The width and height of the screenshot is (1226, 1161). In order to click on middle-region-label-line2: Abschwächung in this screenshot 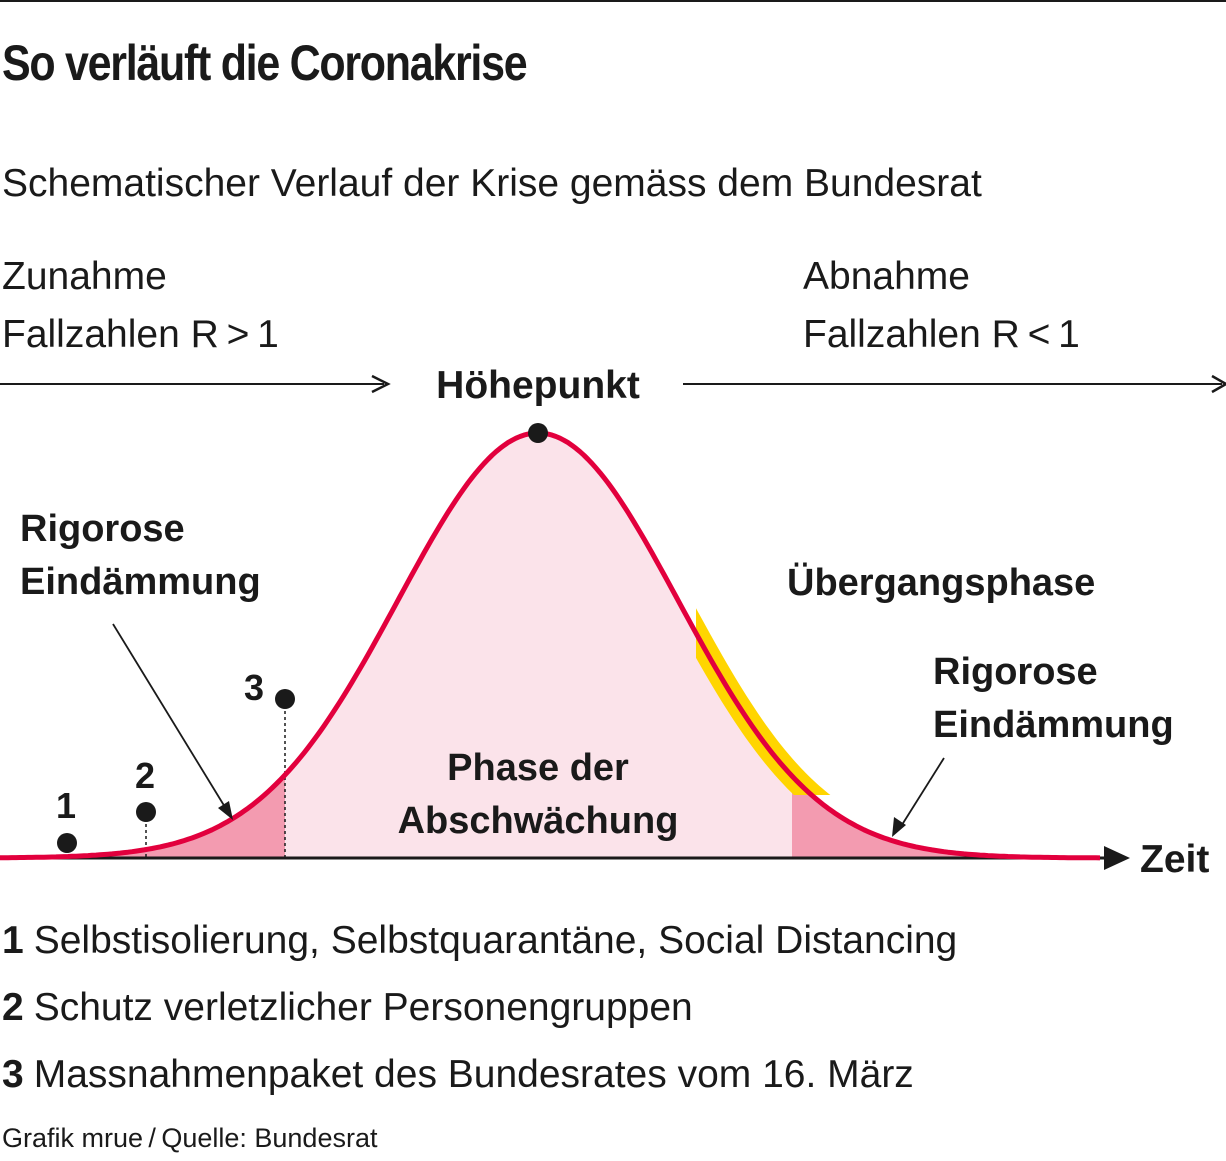, I will do `click(538, 821)`.